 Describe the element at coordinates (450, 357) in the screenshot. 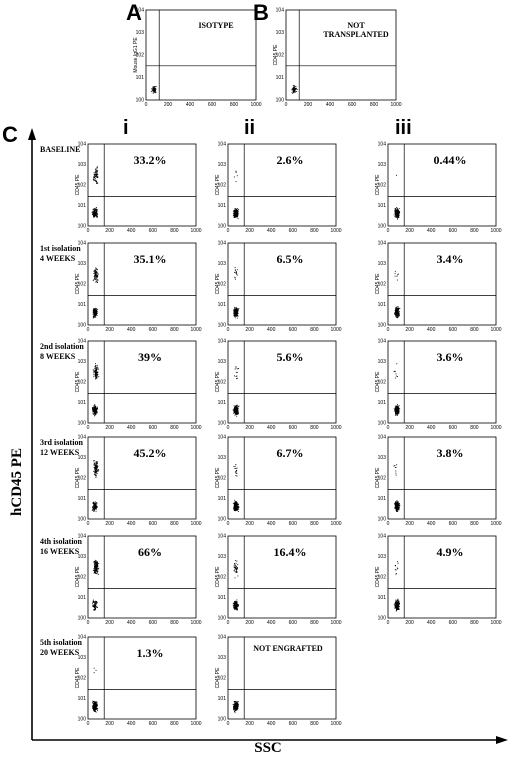

I see `percent-positive-label: 3.6%` at that location.